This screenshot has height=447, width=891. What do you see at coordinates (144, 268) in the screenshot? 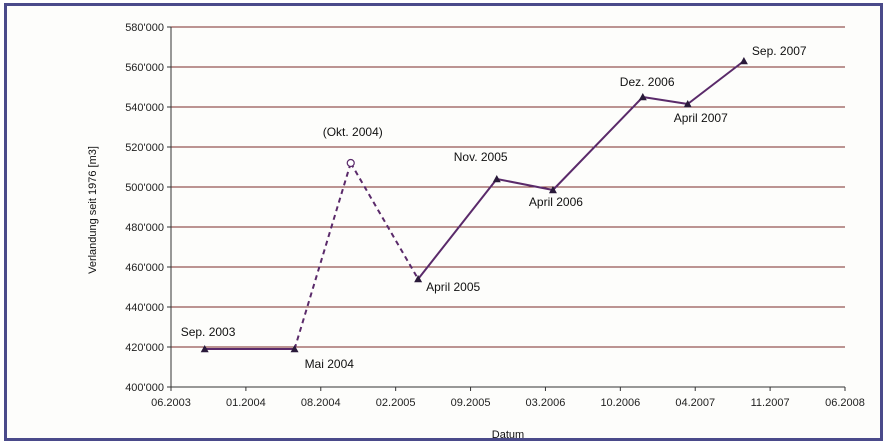
I see `y-tick-label: 460'000` at bounding box center [144, 268].